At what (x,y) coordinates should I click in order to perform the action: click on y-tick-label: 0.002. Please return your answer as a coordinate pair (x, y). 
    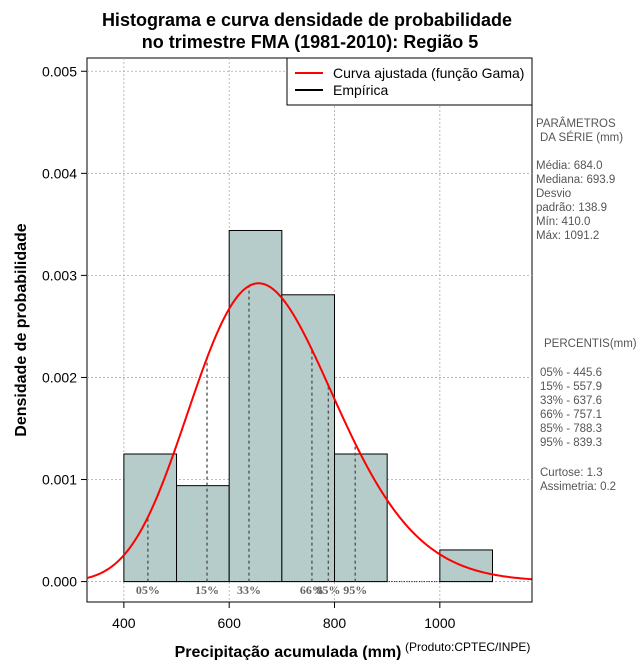
    Looking at the image, I should click on (59, 377).